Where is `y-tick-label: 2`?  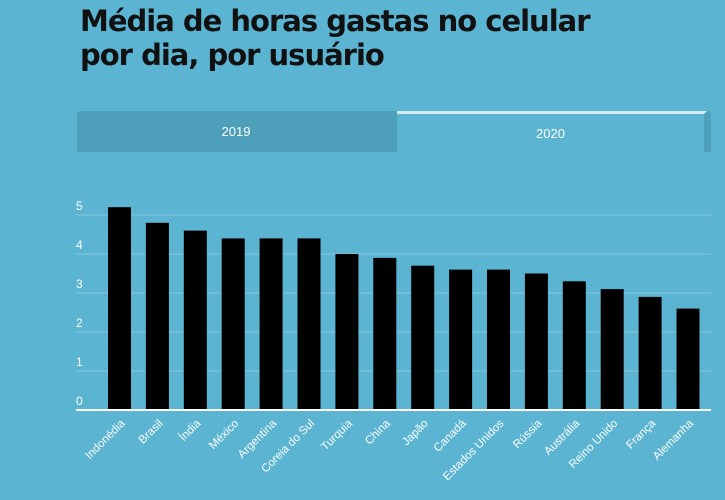
y-tick-label: 2 is located at coordinates (79, 323).